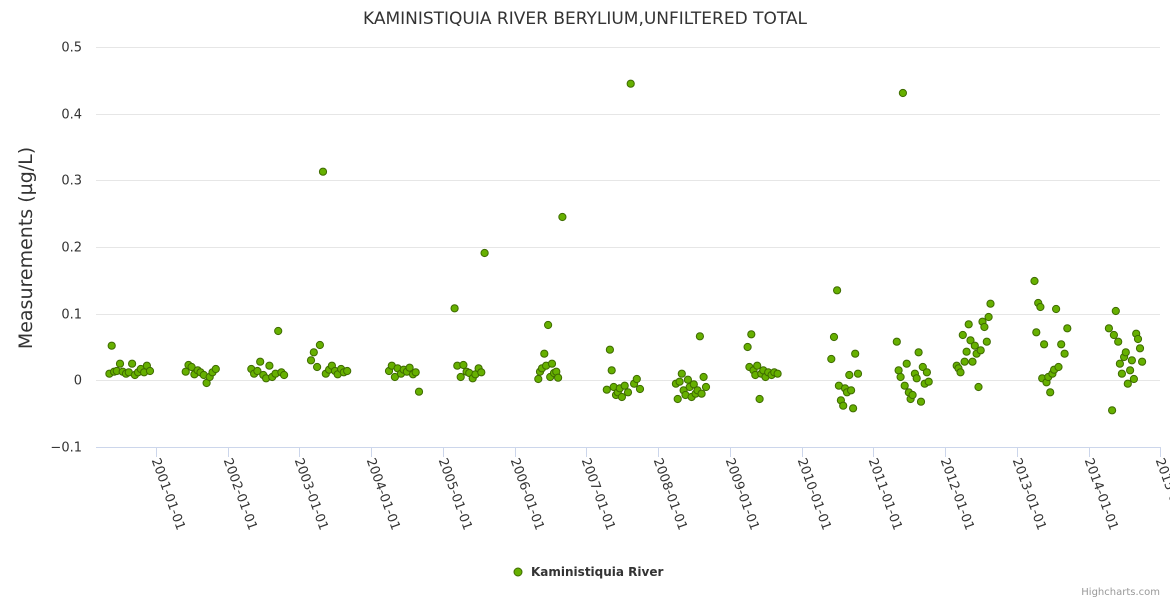 Image resolution: width=1170 pixels, height=604 pixels. What do you see at coordinates (588, 572) in the screenshot?
I see `legend: Kaministiquia River` at bounding box center [588, 572].